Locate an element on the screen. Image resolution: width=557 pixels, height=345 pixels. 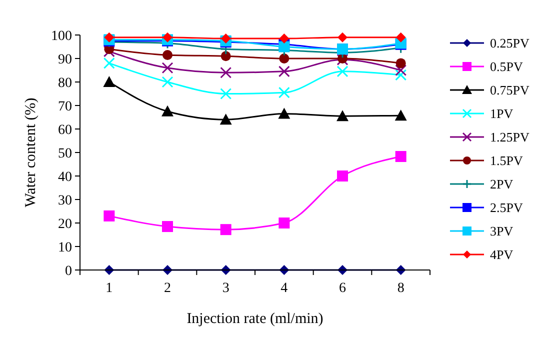
legend-label: 1PV is located at coordinates (502, 114).